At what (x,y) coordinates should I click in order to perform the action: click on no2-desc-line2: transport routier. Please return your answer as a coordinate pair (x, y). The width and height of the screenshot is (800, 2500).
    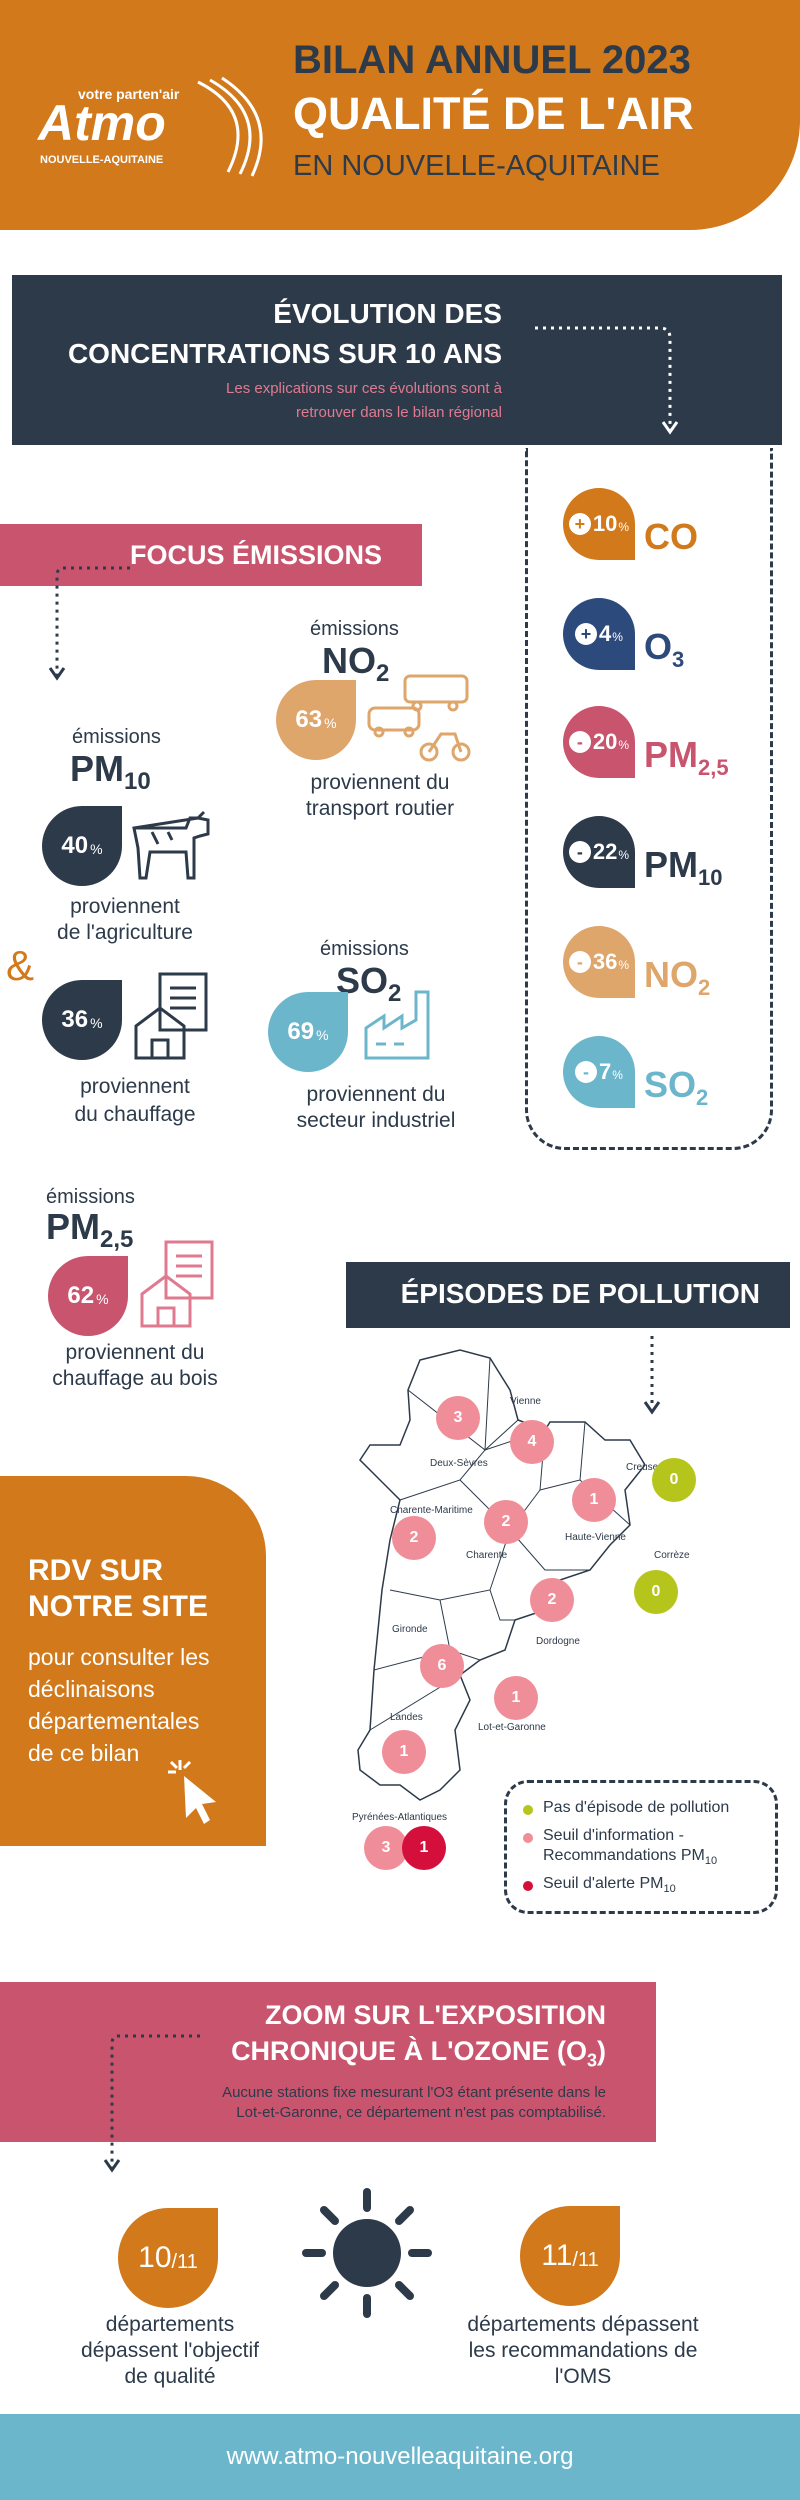
    Looking at the image, I should click on (380, 808).